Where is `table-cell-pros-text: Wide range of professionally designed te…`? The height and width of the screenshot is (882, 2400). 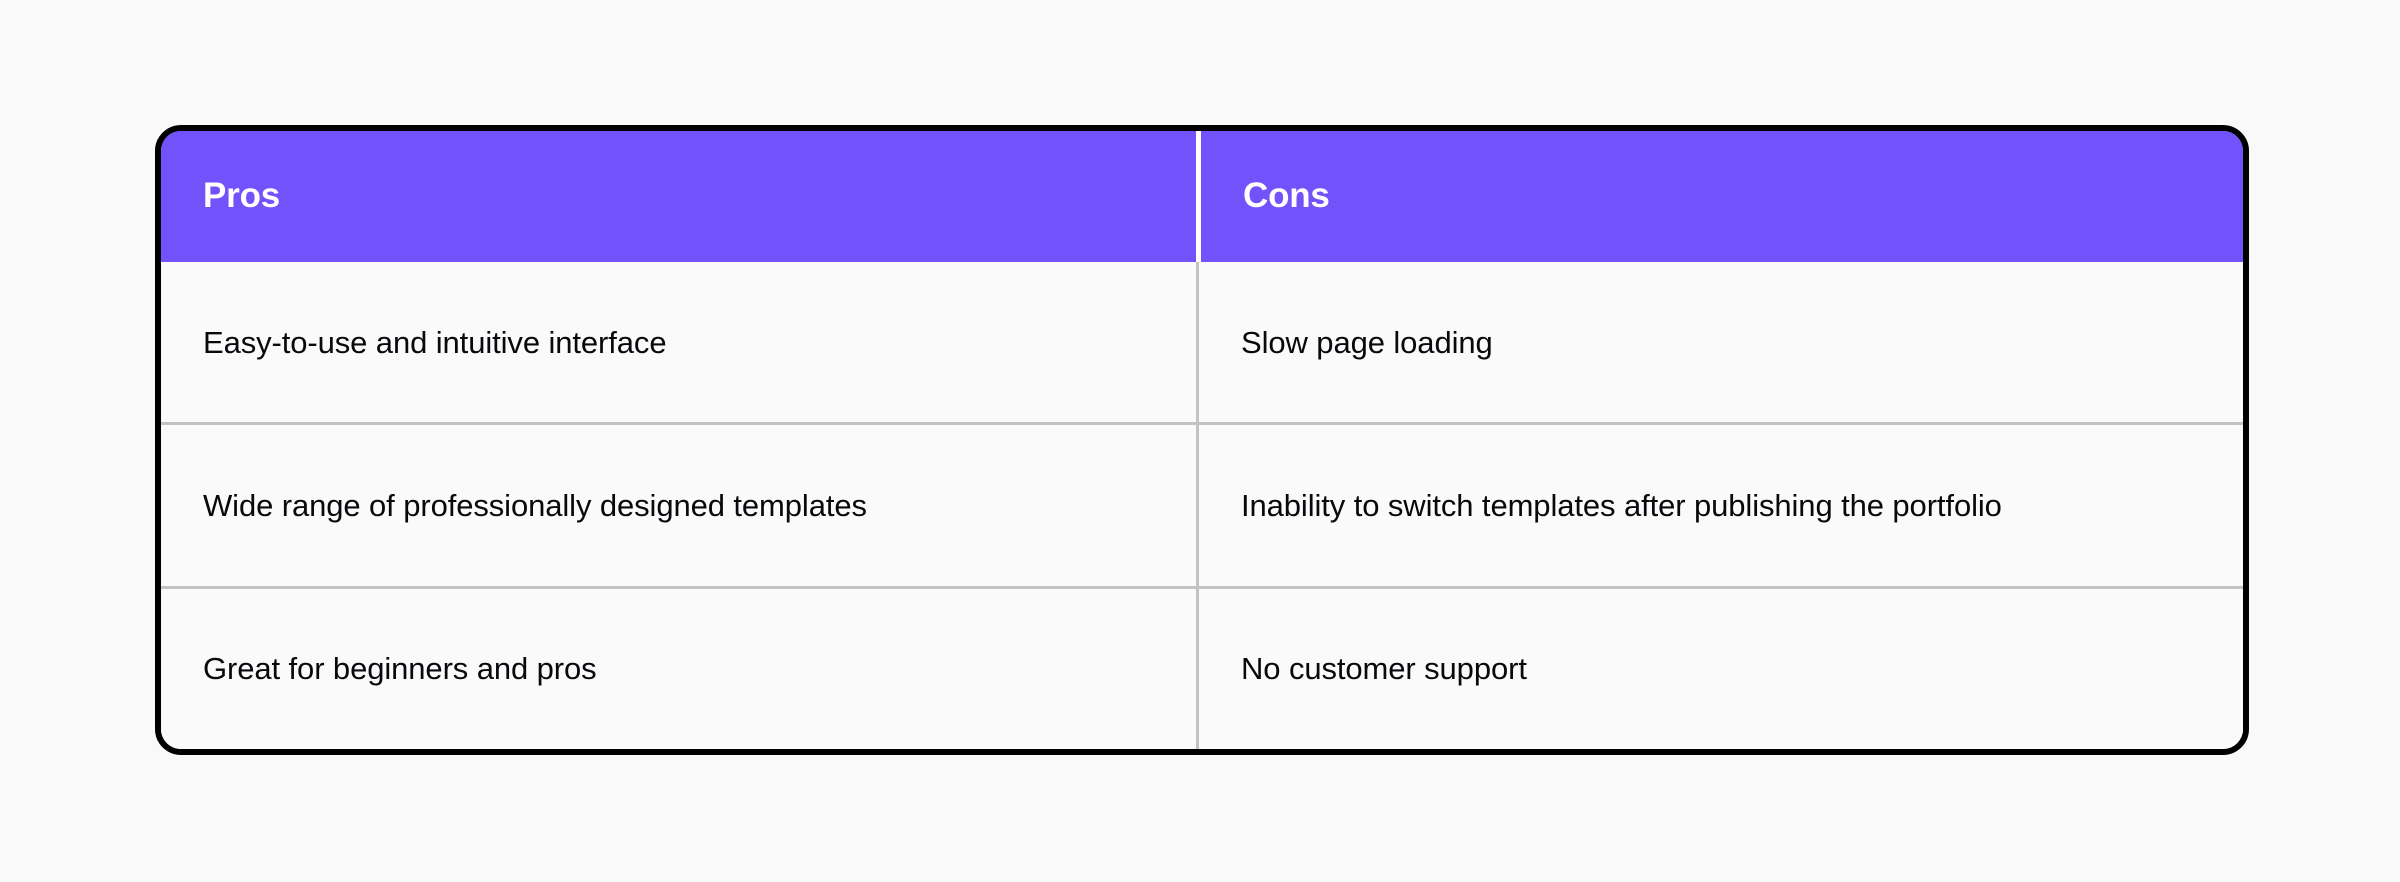 table-cell-pros-text: Wide range of professionally designed te… is located at coordinates (535, 505).